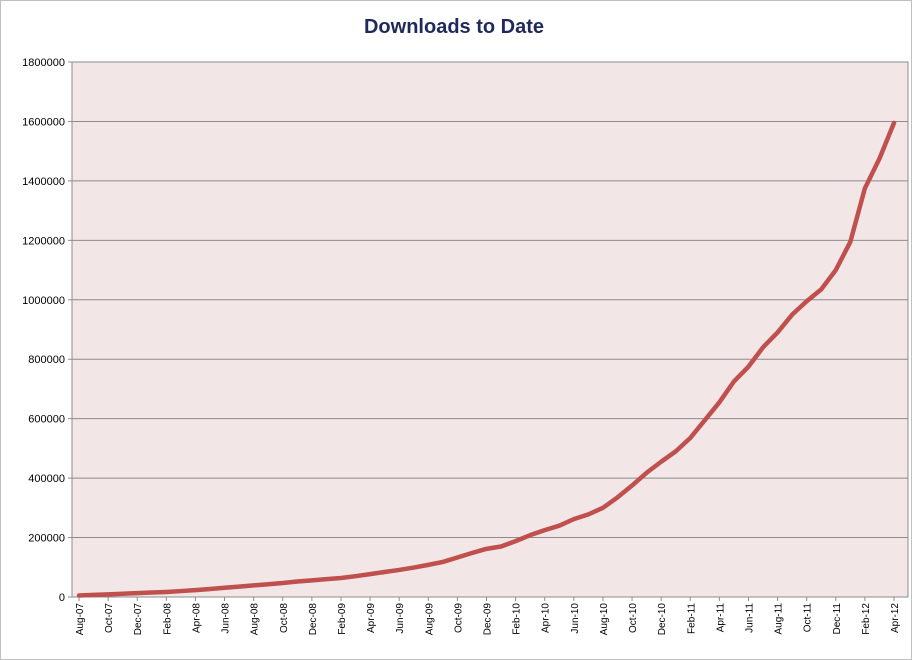 This screenshot has height=660, width=912. Describe the element at coordinates (895, 618) in the screenshot. I see `x-tick-label: Apr-12` at that location.